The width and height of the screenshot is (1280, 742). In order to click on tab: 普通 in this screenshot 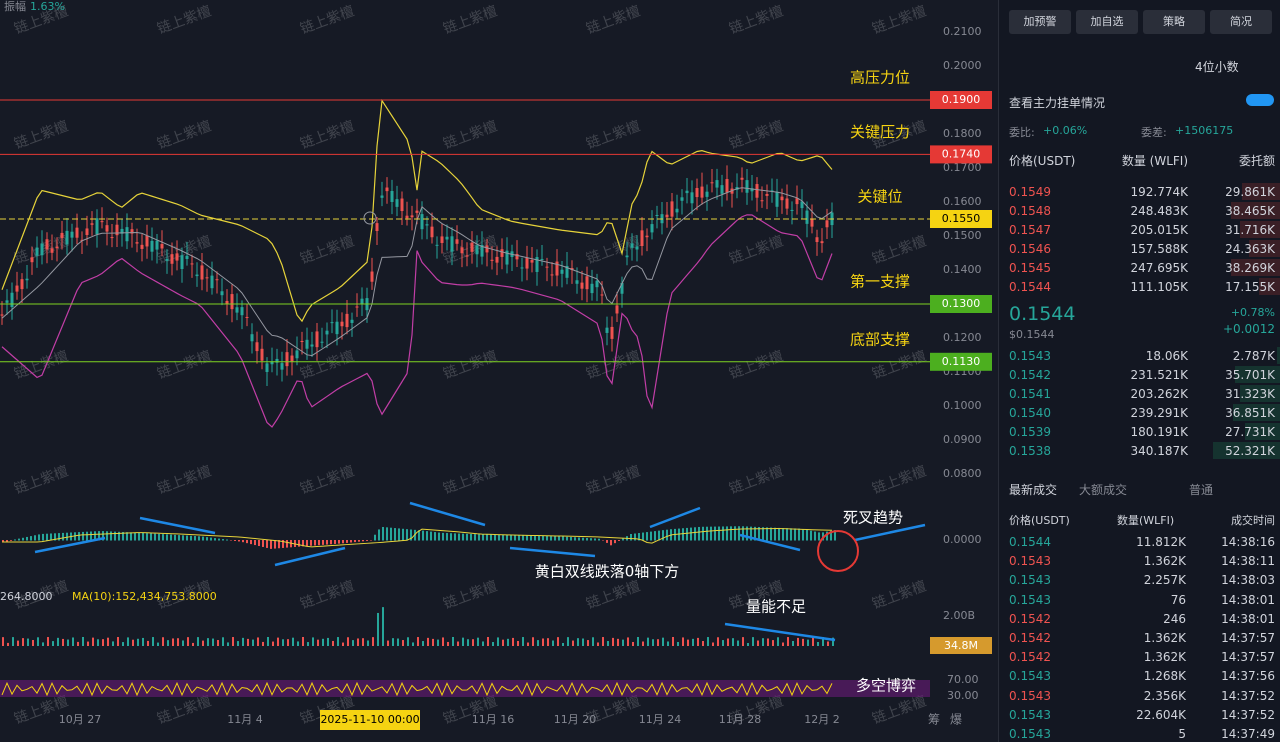, I will do `click(1201, 490)`.